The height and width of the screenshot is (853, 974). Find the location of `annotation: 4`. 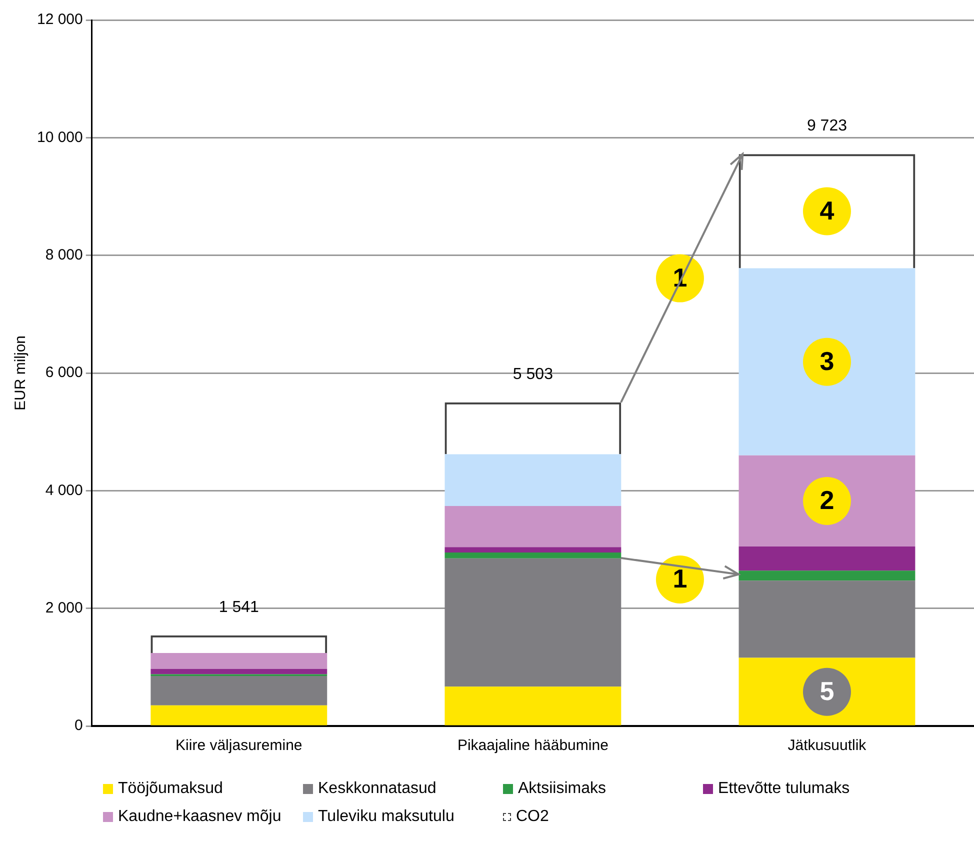

annotation: 4 is located at coordinates (827, 210).